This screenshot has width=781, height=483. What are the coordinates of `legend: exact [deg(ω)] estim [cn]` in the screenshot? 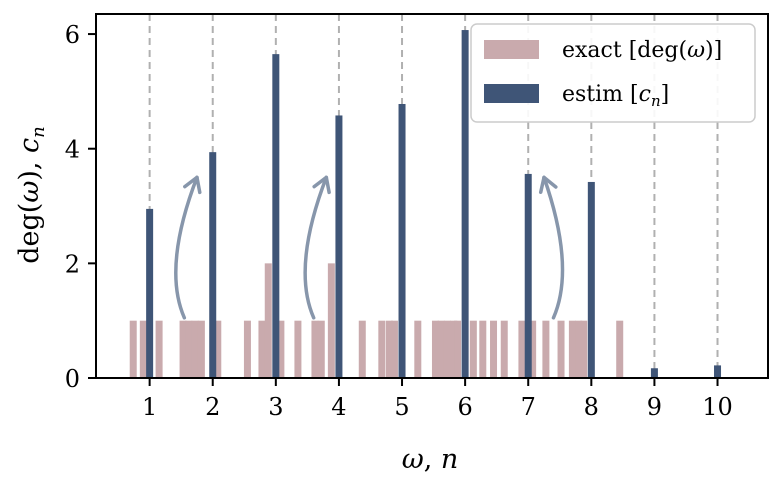 It's located at (613, 73).